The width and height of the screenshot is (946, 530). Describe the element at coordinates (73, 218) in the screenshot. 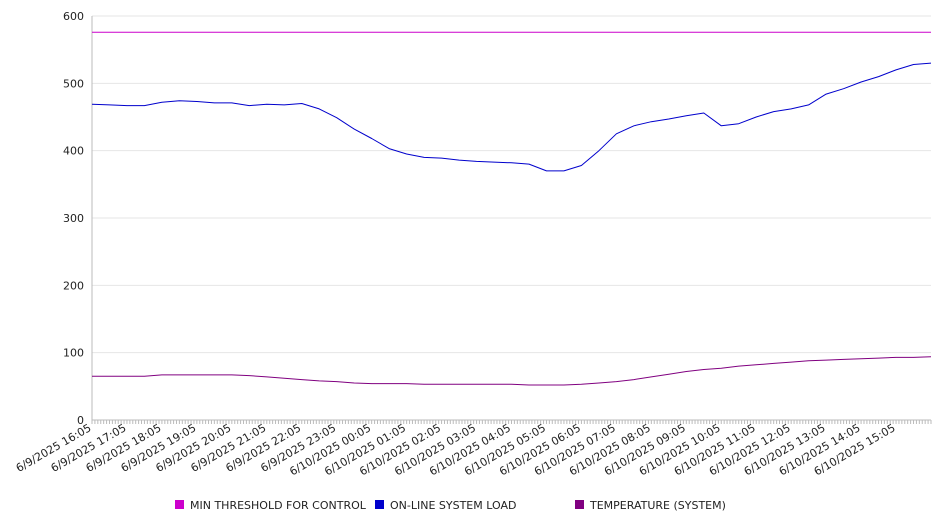

I see `y-tick-label: 300` at that location.